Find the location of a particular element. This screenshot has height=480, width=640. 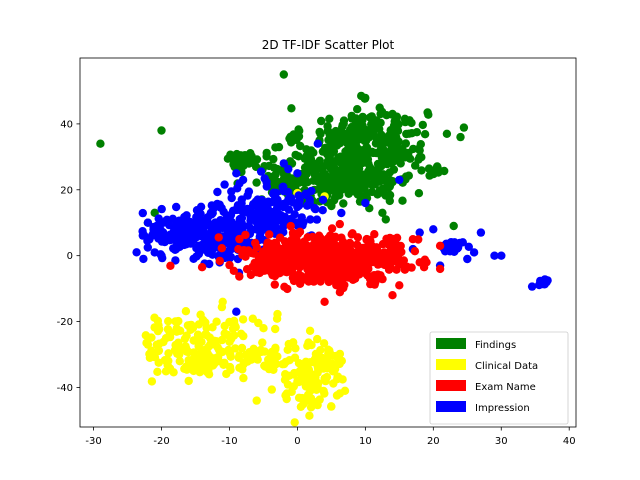

y-tick-label: 20 is located at coordinates (66, 190).